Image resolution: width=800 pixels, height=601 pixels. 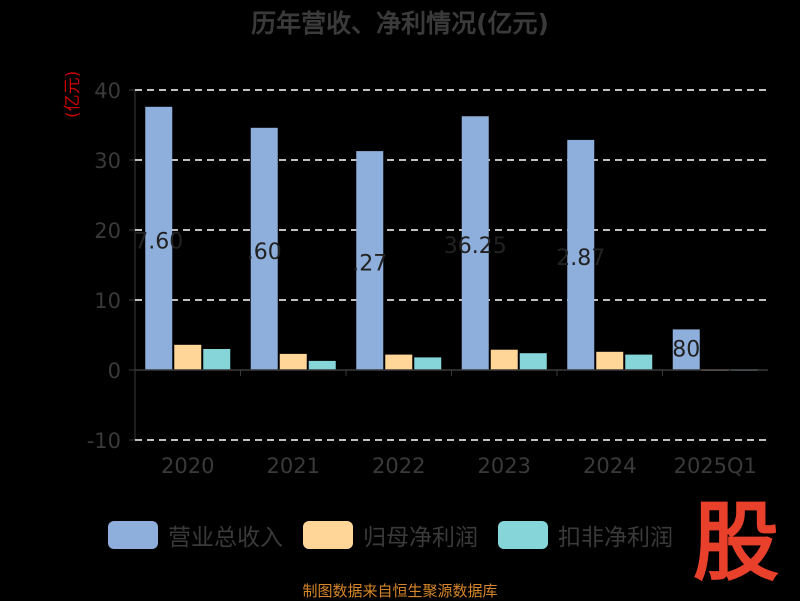 I want to click on legend-label-revenue: 营业总收入, so click(x=225, y=538).